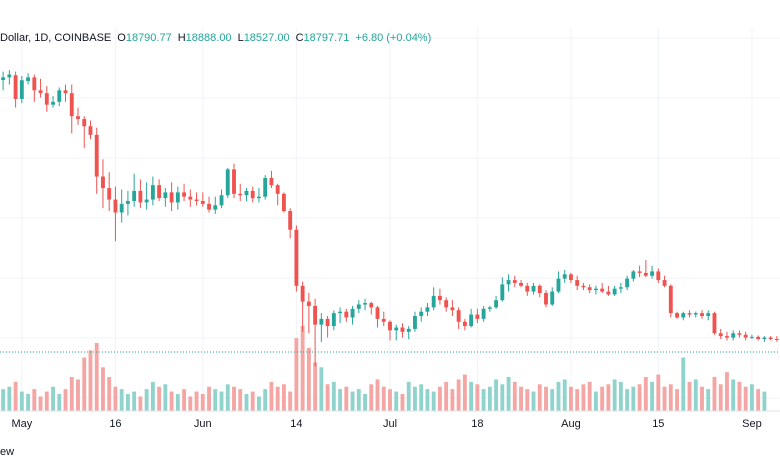 The width and height of the screenshot is (780, 470). Describe the element at coordinates (240, 38) in the screenshot. I see `low-label: L` at that location.